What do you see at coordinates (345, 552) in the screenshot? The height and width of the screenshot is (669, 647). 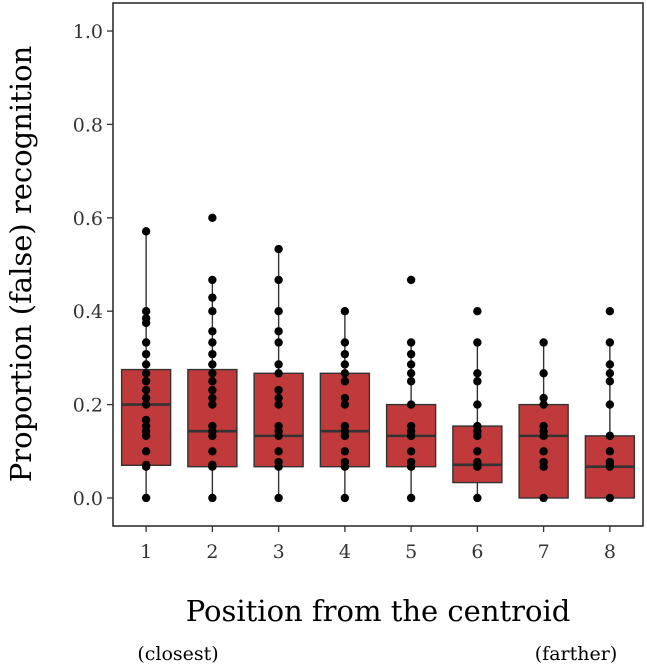 I see `x-tick-label-3: 4` at bounding box center [345, 552].